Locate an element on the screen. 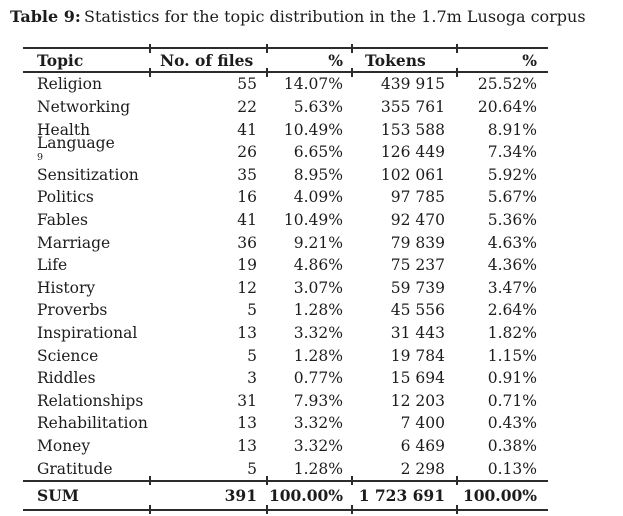  header-files-percent: % is located at coordinates (335, 60).